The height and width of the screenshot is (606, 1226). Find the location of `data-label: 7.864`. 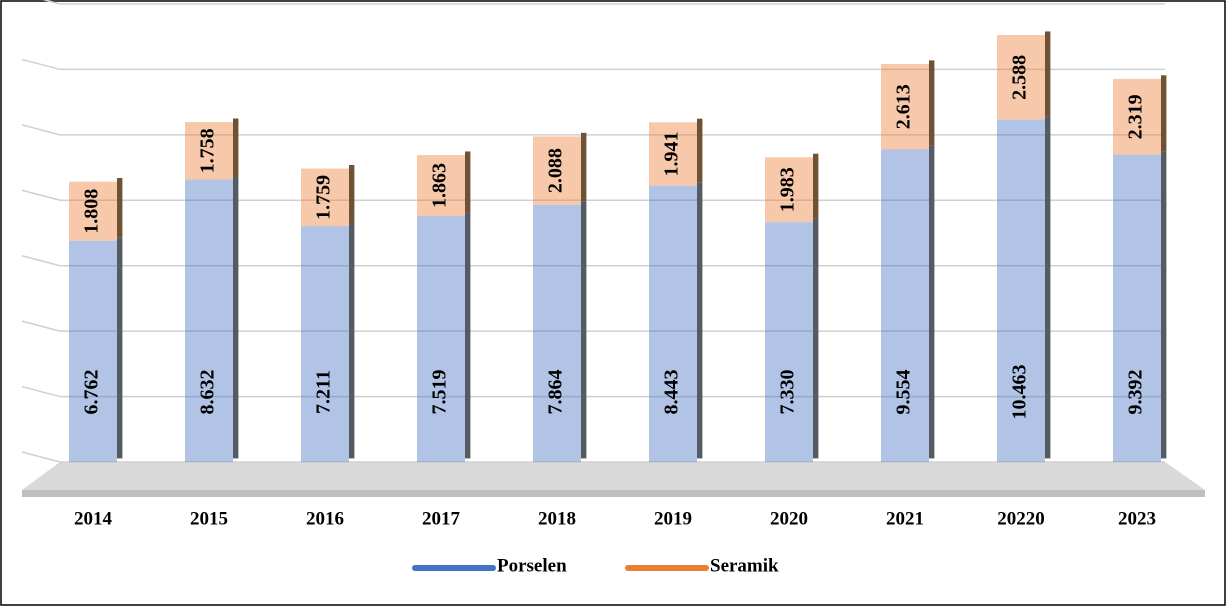

data-label: 7.864 is located at coordinates (556, 392).